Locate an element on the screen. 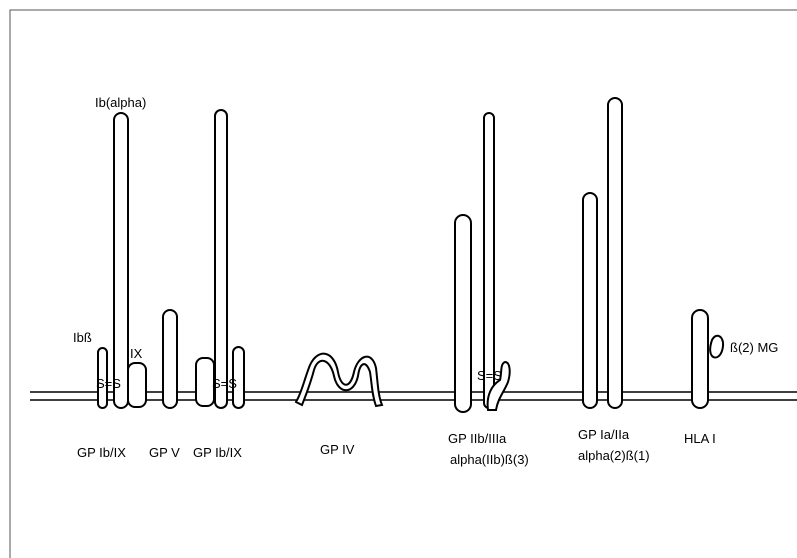  gp-iv is located at coordinates (339, 380).